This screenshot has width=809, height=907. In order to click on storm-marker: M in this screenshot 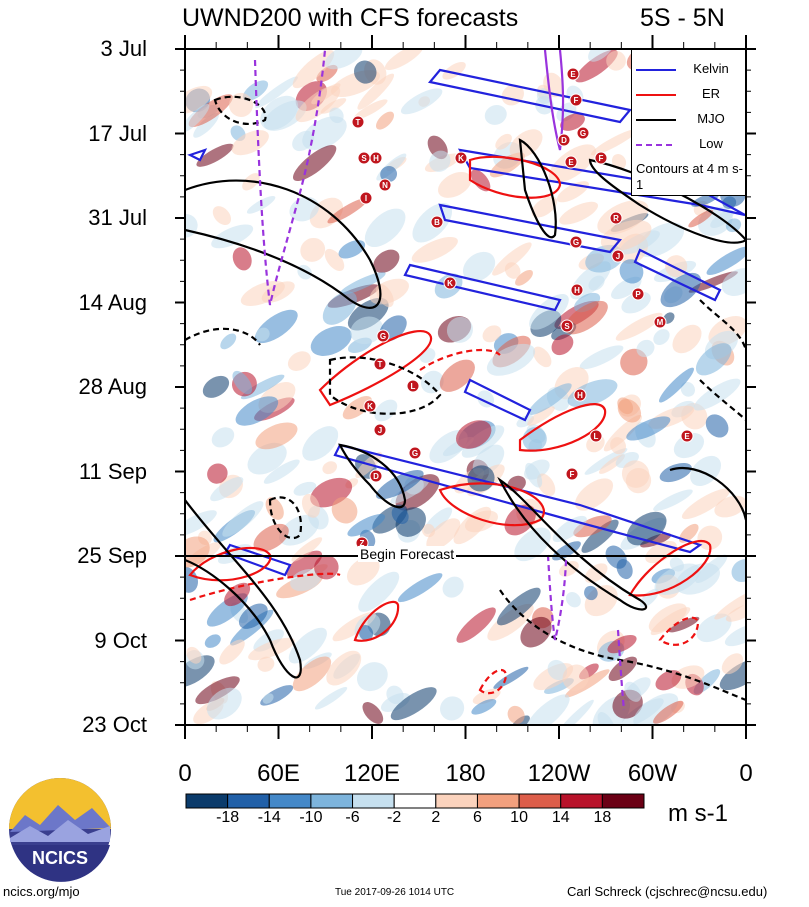, I will do `click(660, 322)`.